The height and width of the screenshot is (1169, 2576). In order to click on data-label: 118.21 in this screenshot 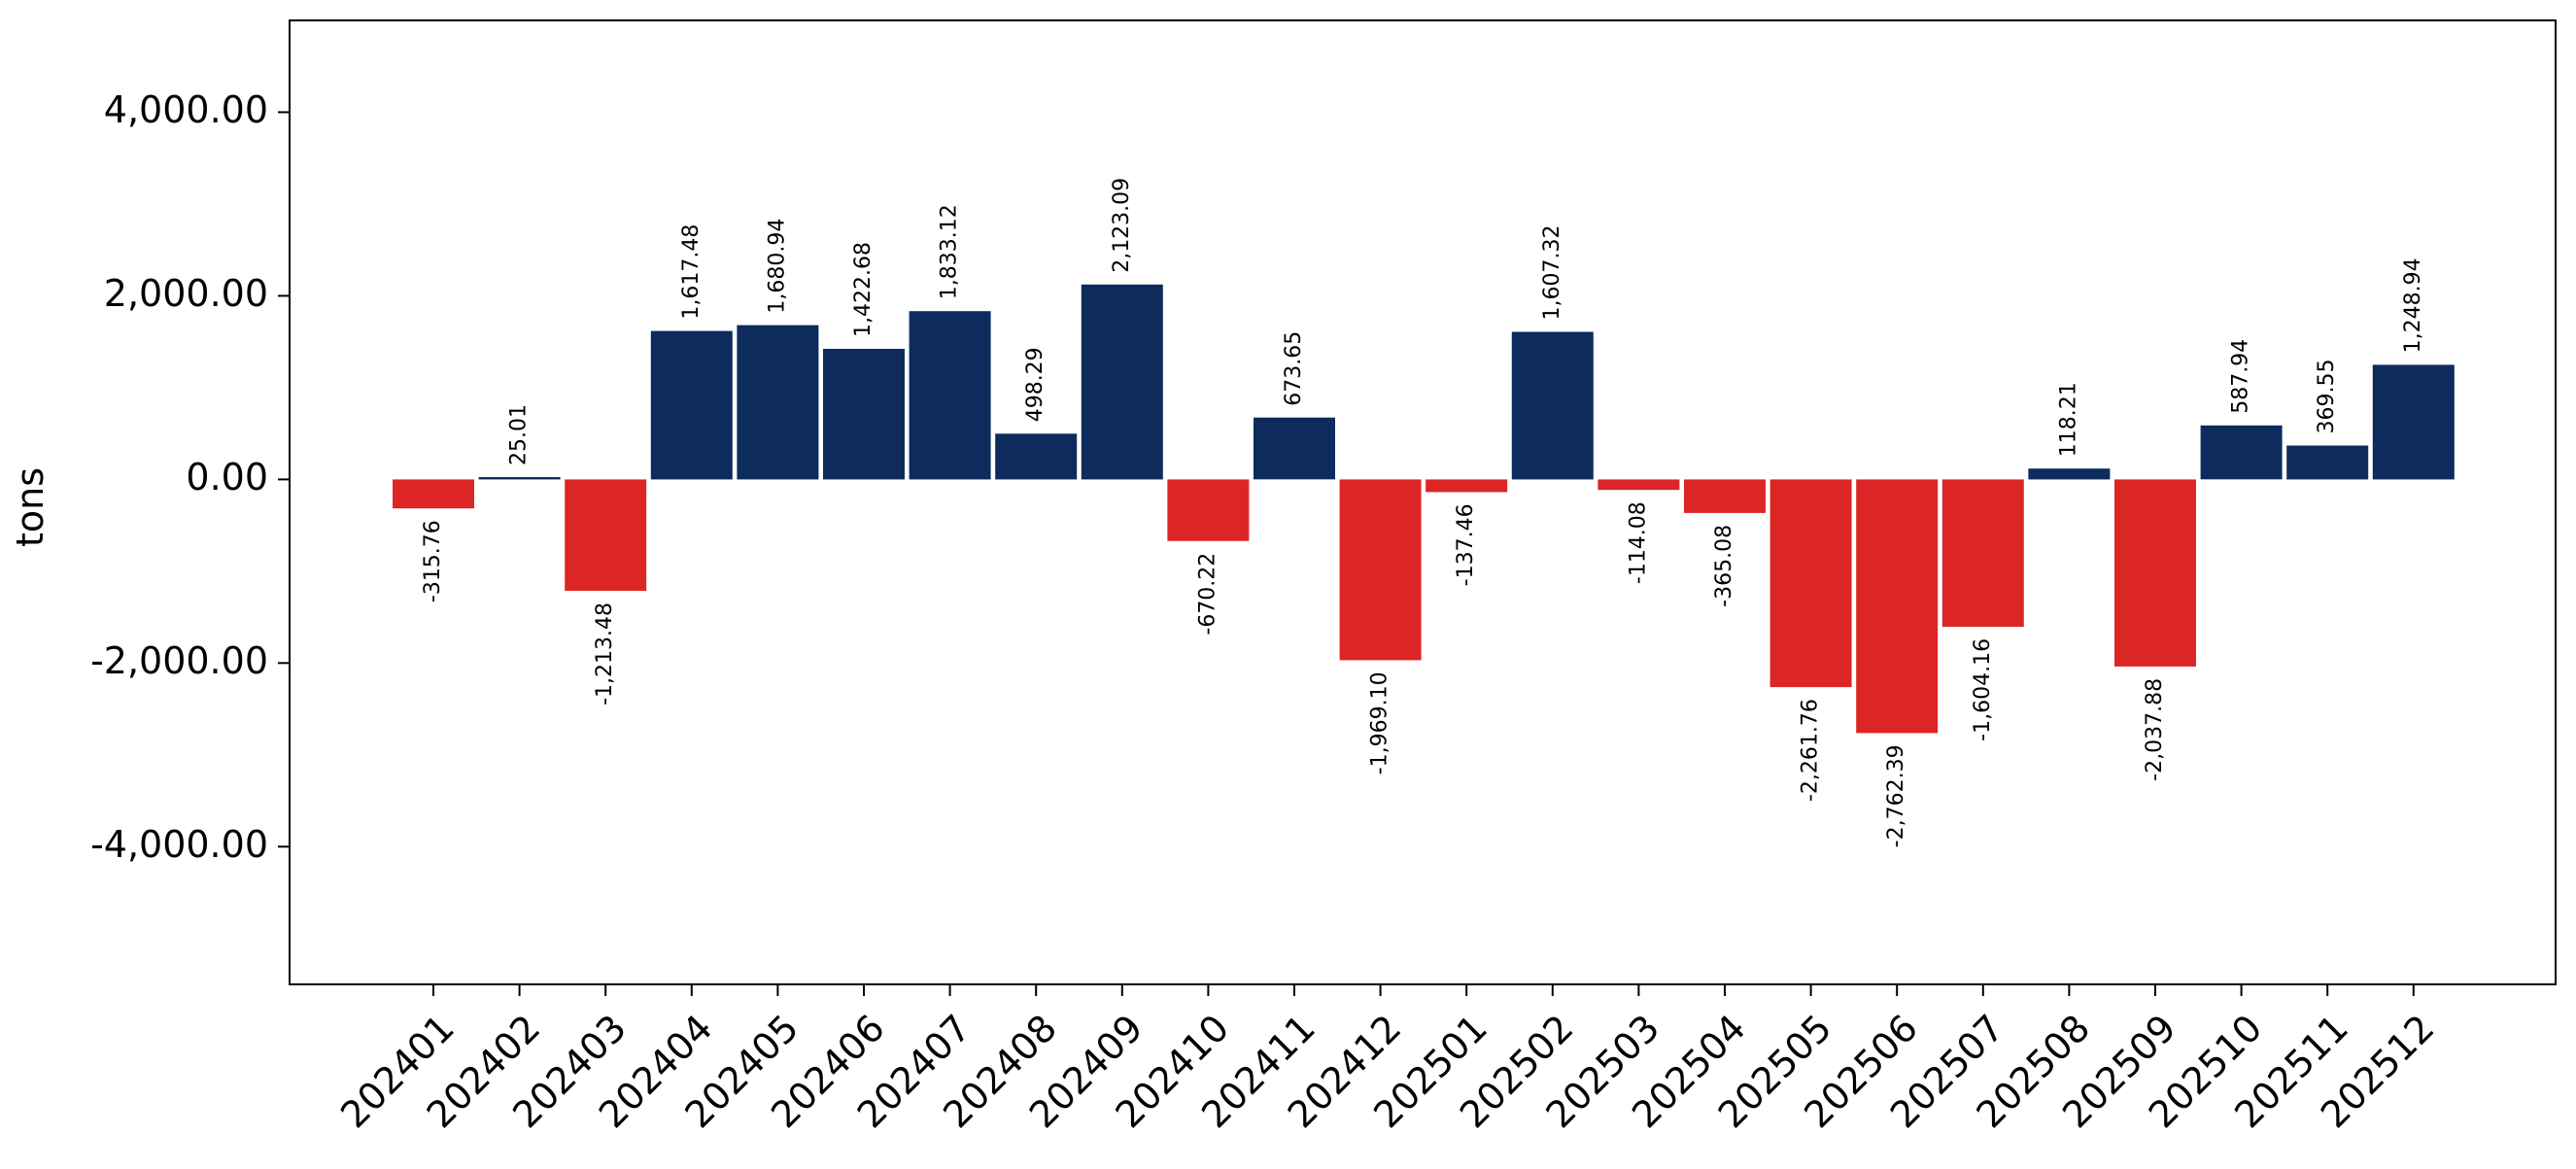, I will do `click(2068, 420)`.